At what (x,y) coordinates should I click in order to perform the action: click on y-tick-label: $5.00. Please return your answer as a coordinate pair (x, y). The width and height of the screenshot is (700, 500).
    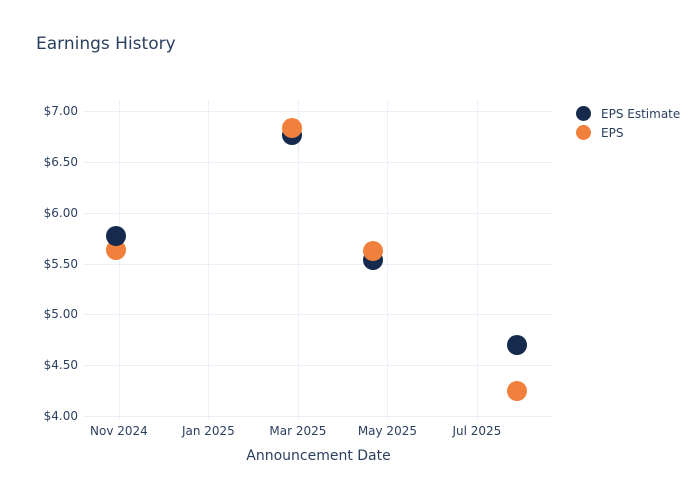
    Looking at the image, I should click on (60, 314).